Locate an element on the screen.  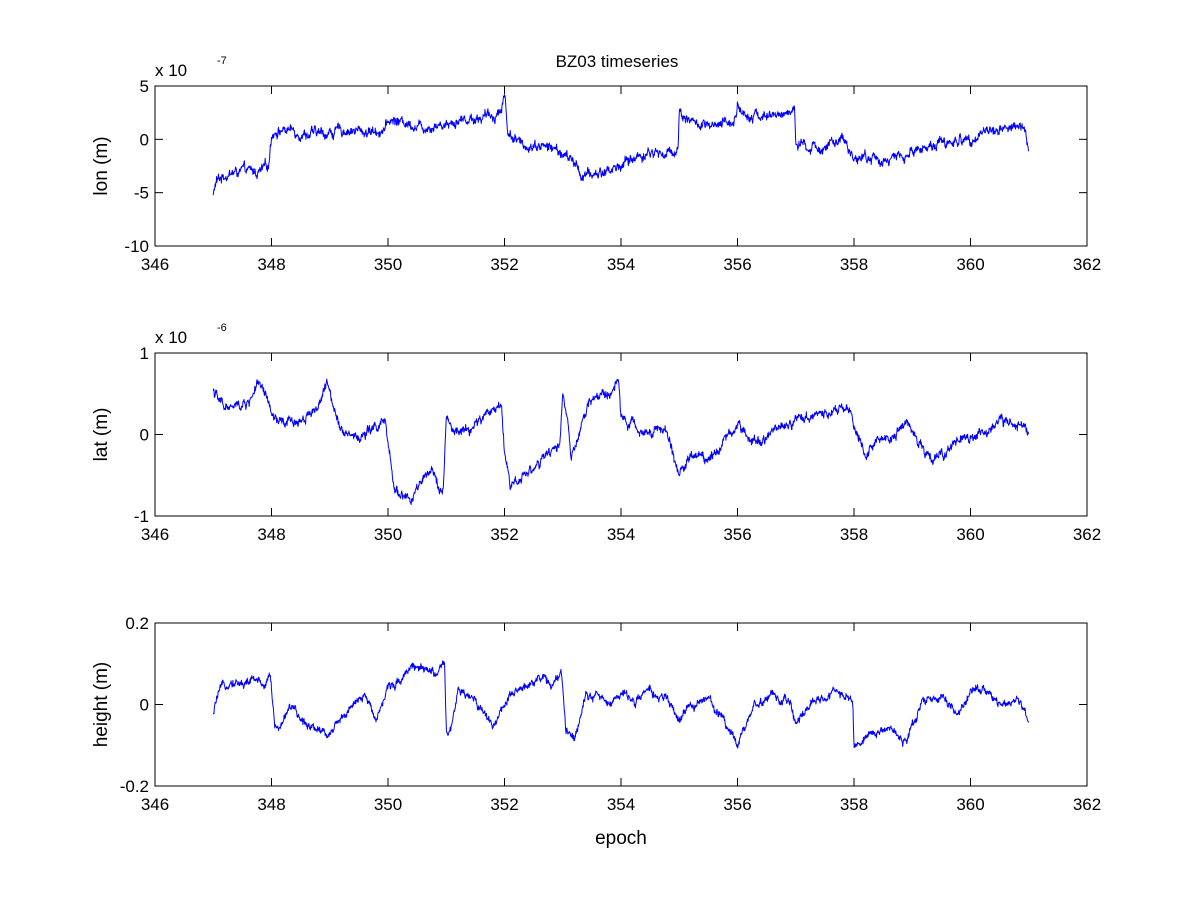
height-ytick-label: -0.2 is located at coordinates (134, 786).